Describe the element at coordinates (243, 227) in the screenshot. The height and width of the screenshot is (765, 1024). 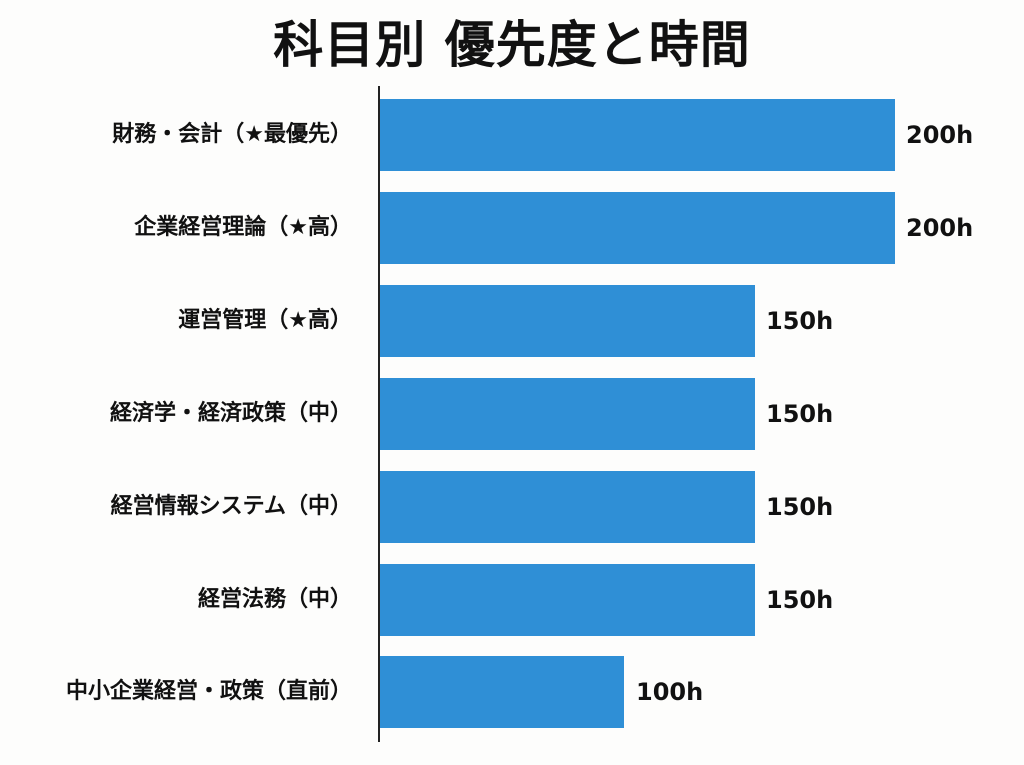
I see `category-label: 企業経営理論（★高）` at that location.